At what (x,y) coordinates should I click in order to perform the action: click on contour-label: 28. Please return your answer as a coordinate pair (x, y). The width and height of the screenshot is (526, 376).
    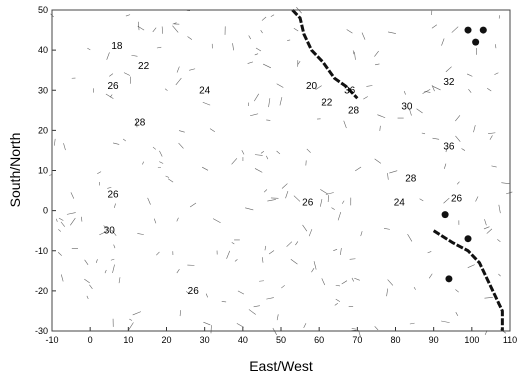
    Looking at the image, I should click on (354, 110).